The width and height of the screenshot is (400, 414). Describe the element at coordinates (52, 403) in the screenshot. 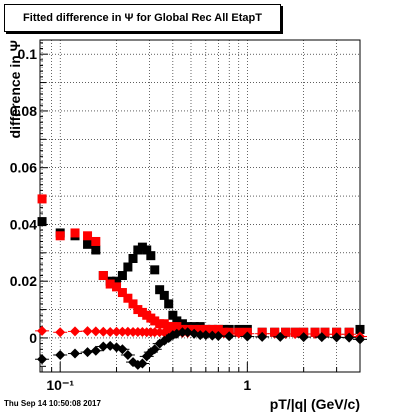

I see `timestamp: Thu Sep 14 10:50:08 2017` at that location.